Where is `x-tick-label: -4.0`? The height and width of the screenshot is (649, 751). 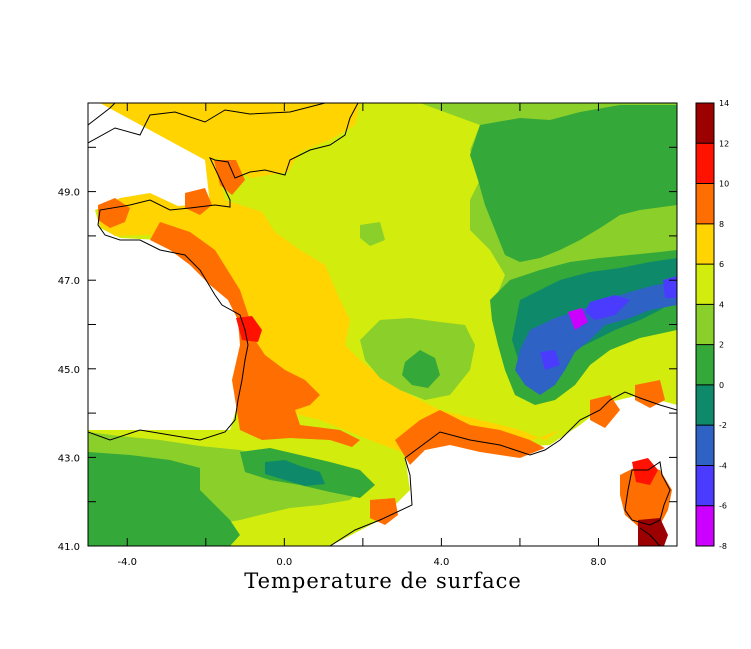
x-tick-label: -4.0 is located at coordinates (128, 562).